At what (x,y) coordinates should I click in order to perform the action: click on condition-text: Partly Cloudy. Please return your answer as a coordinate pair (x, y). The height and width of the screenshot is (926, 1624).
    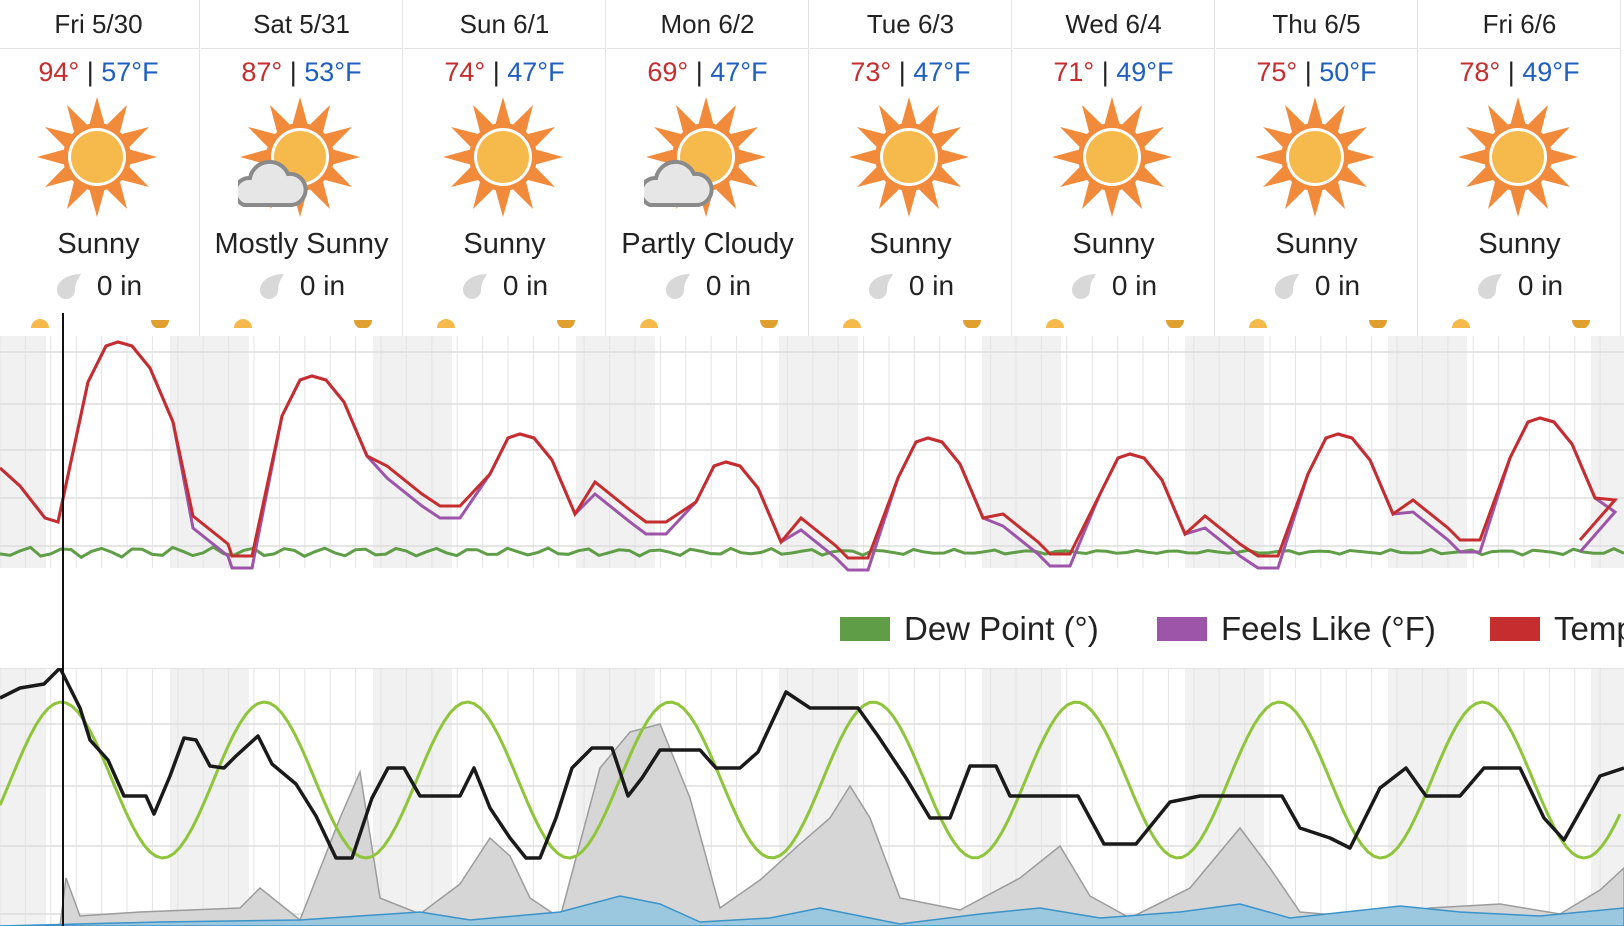
    Looking at the image, I should click on (707, 244).